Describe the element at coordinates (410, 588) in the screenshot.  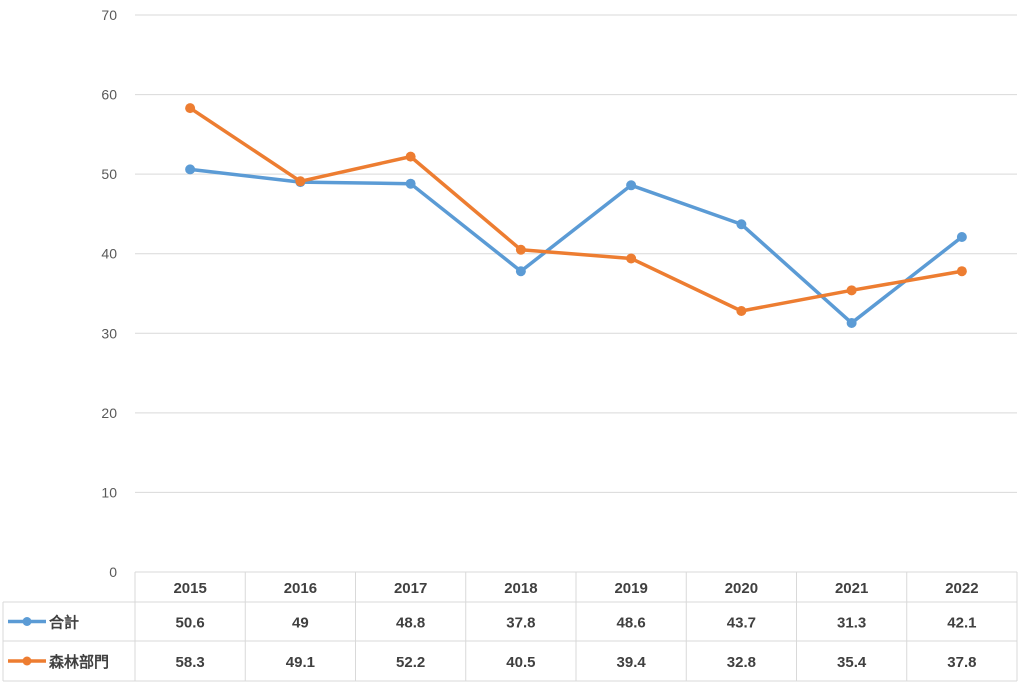
I see `x-category-label: 2017` at that location.